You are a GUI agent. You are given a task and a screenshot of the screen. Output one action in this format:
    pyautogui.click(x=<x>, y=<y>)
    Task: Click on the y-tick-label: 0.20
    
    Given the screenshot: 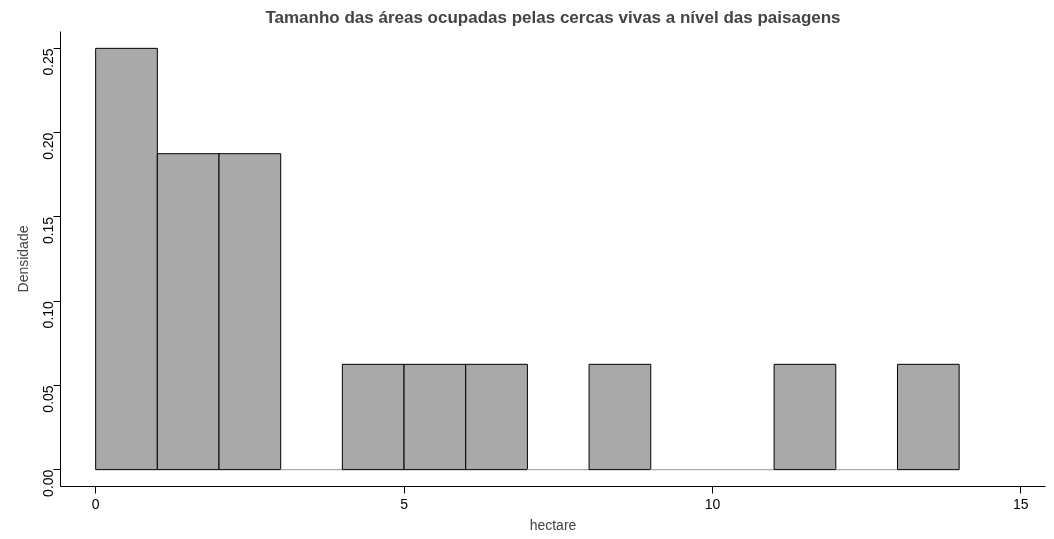 What is the action you would take?
    pyautogui.click(x=48, y=146)
    